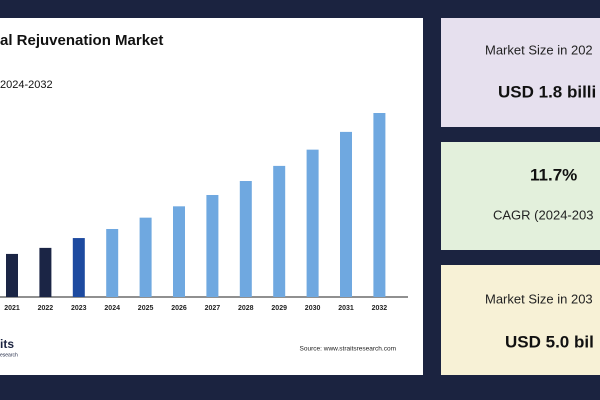  What do you see at coordinates (539, 49) in the screenshot?
I see `card-label: Market Size in 202` at bounding box center [539, 49].